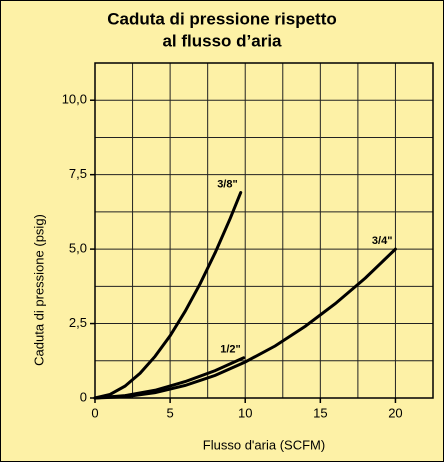  I want to click on x-tick-label: 0, so click(94, 412).